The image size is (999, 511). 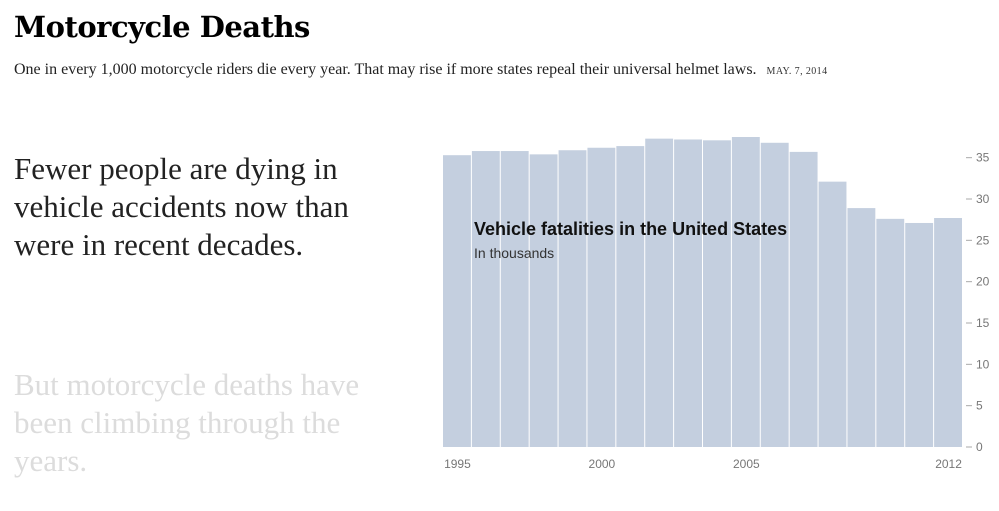 What do you see at coordinates (630, 296) in the screenshot?
I see `bar-2001` at bounding box center [630, 296].